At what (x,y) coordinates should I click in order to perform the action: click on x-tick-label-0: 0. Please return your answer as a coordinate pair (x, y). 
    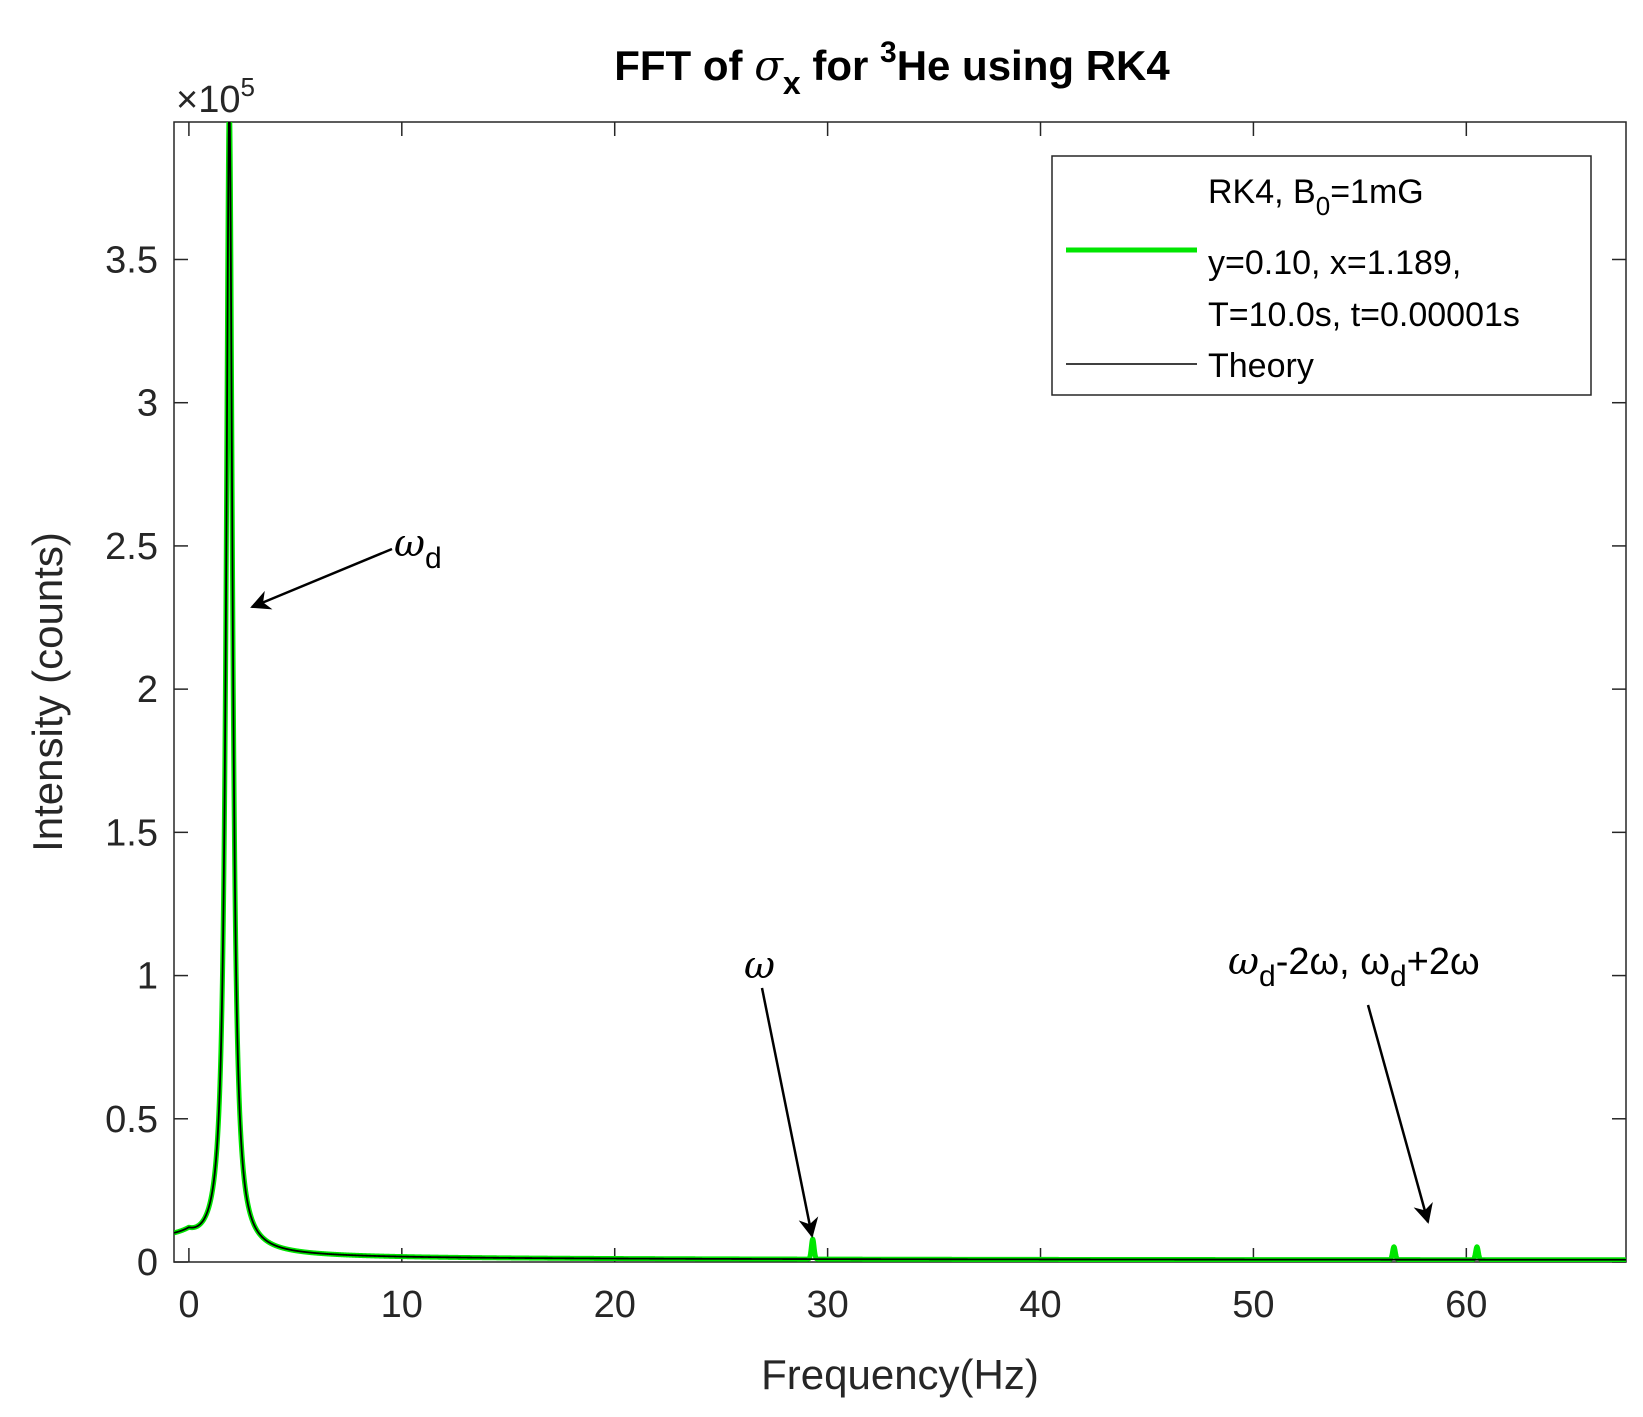
    Looking at the image, I should click on (188, 1305).